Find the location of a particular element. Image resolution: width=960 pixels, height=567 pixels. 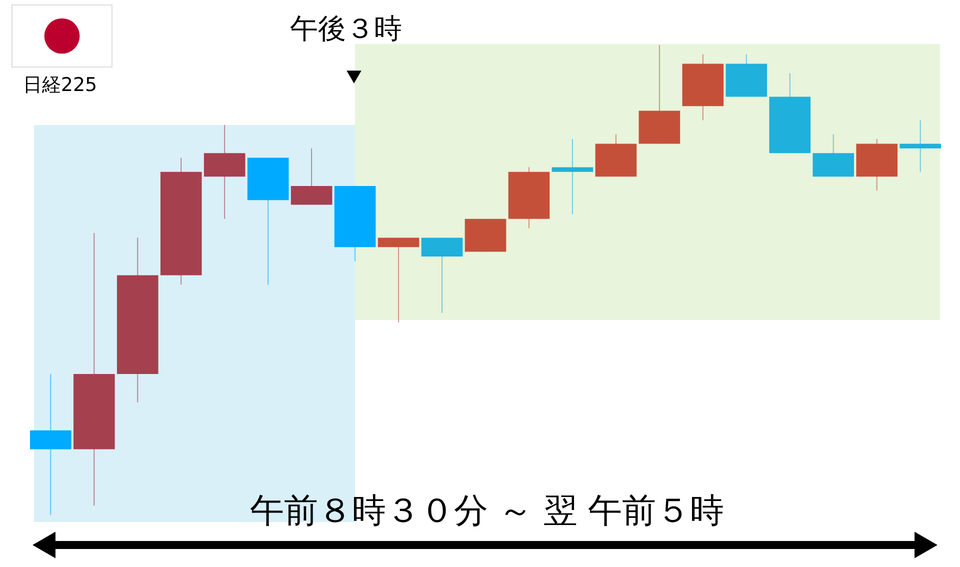

x-axis-title: 午前８時３０分 ～ 翌 午前５時 is located at coordinates (487, 511).